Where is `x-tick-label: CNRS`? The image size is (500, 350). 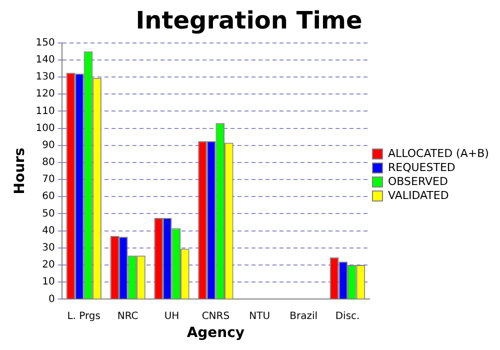
x-tick-label: CNRS is located at coordinates (216, 316).